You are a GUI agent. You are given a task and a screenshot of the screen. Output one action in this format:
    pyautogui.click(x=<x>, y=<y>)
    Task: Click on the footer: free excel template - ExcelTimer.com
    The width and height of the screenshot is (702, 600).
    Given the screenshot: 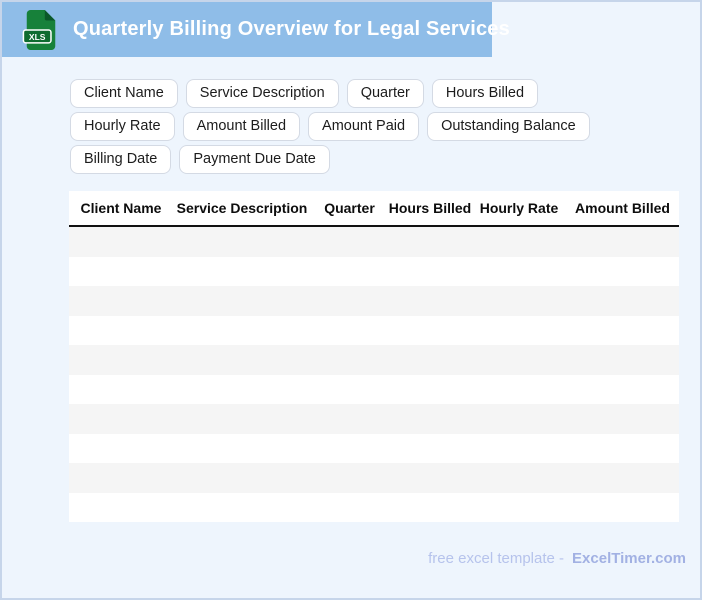 What is the action you would take?
    pyautogui.click(x=557, y=558)
    